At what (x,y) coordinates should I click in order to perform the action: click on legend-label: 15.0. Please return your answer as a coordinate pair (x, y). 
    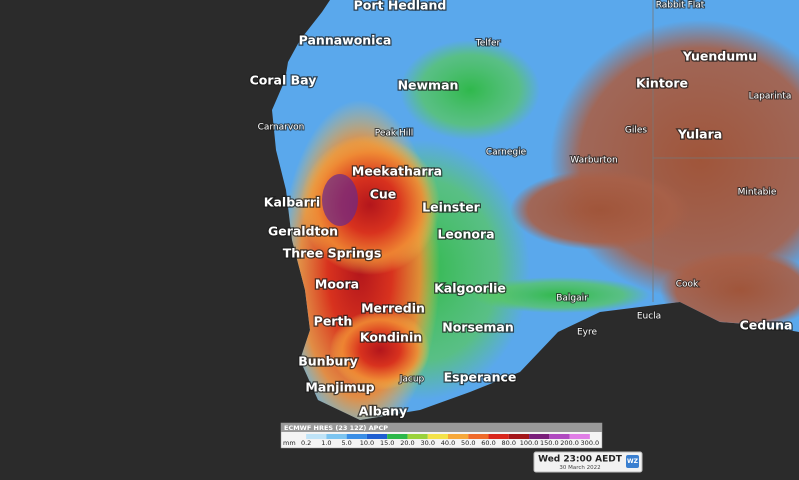
    Looking at the image, I should click on (387, 443).